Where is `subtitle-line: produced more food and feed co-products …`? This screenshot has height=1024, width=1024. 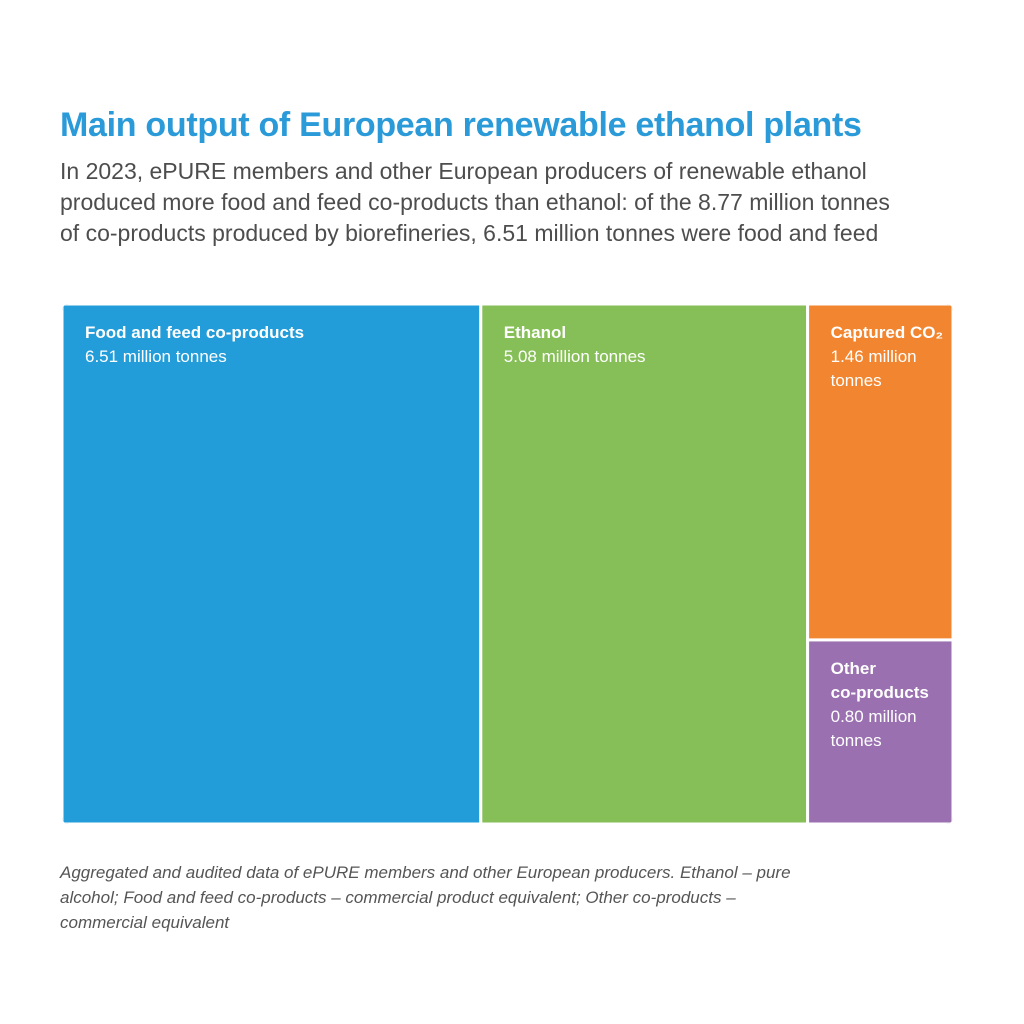 subtitle-line: produced more food and feed co-products … is located at coordinates (475, 202).